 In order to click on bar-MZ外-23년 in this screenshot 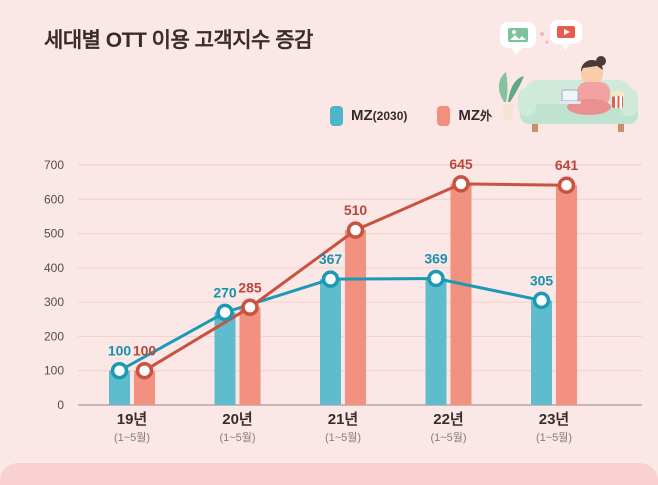, I will do `click(566, 295)`.